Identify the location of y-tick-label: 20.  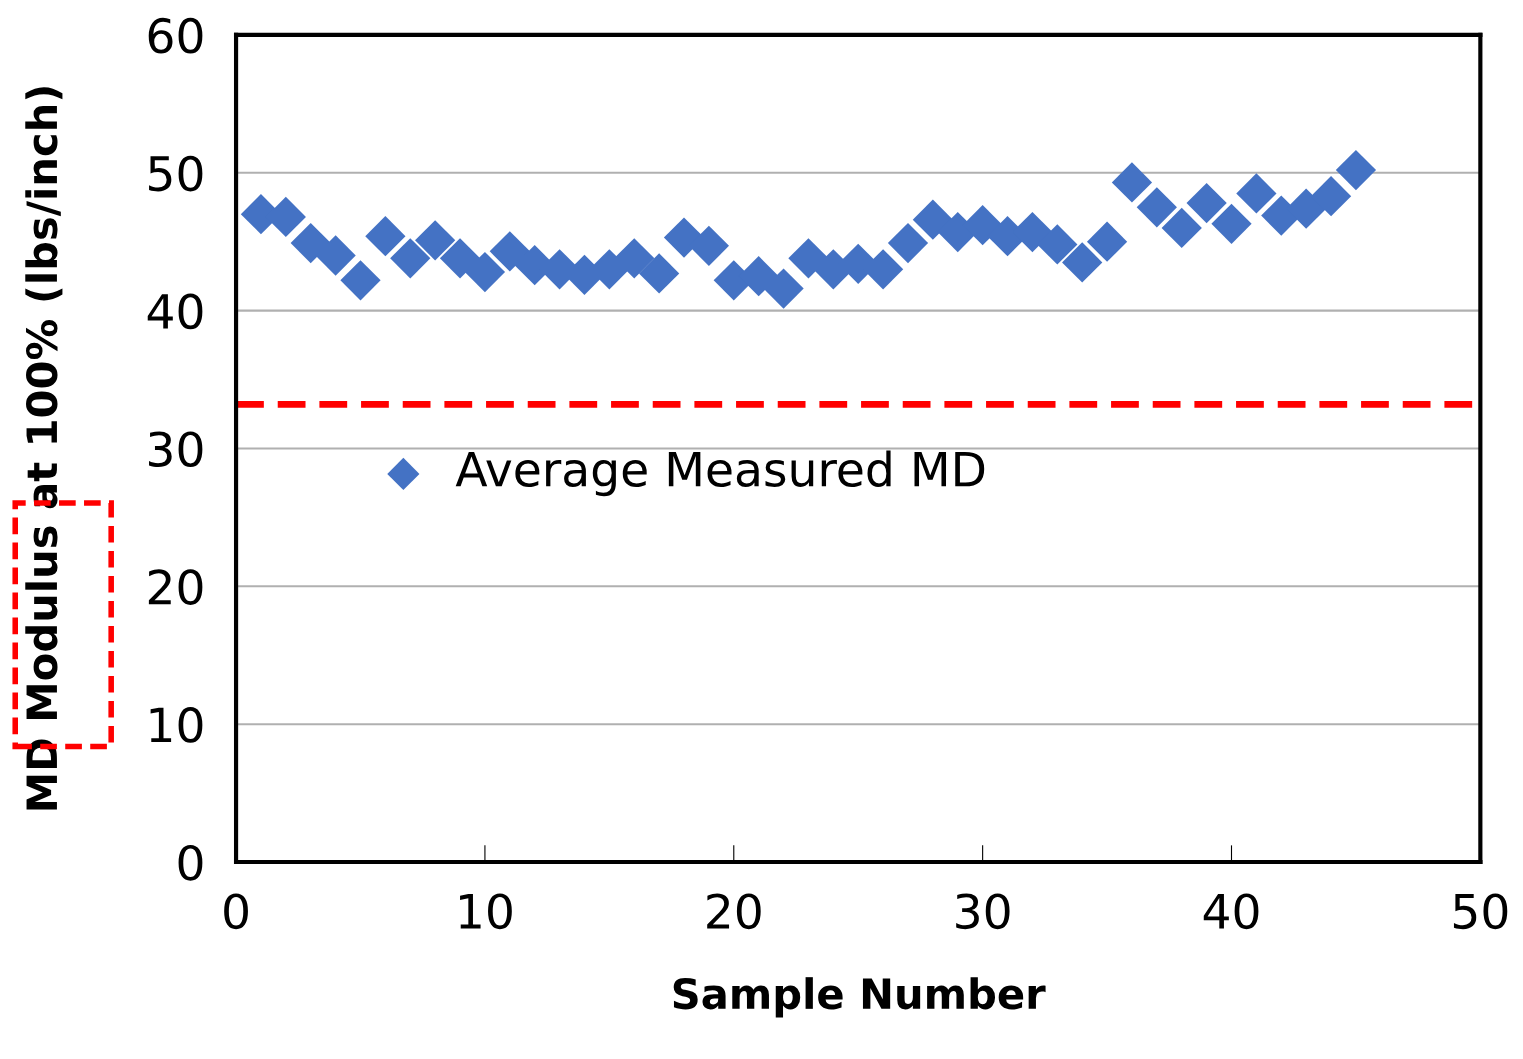
(175, 587).